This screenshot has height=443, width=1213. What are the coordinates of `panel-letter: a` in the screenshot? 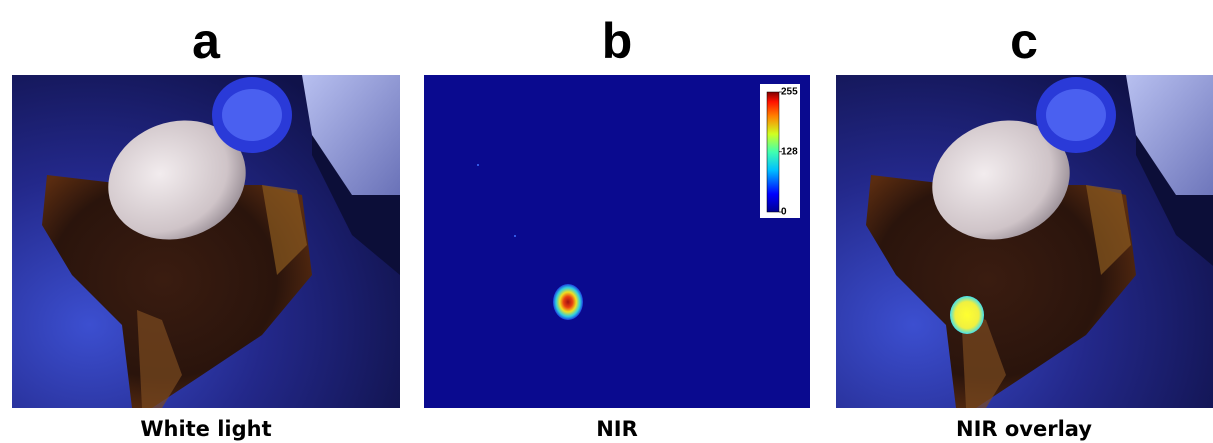 It's located at (206, 41).